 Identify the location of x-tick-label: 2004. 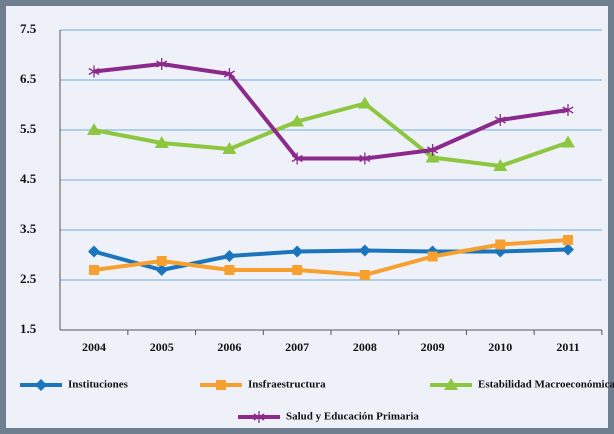
(94, 347).